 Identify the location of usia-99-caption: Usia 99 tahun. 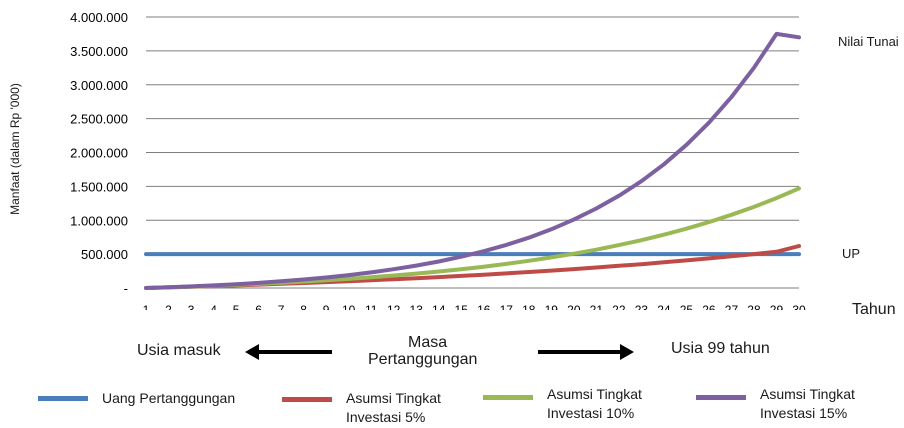
(720, 348).